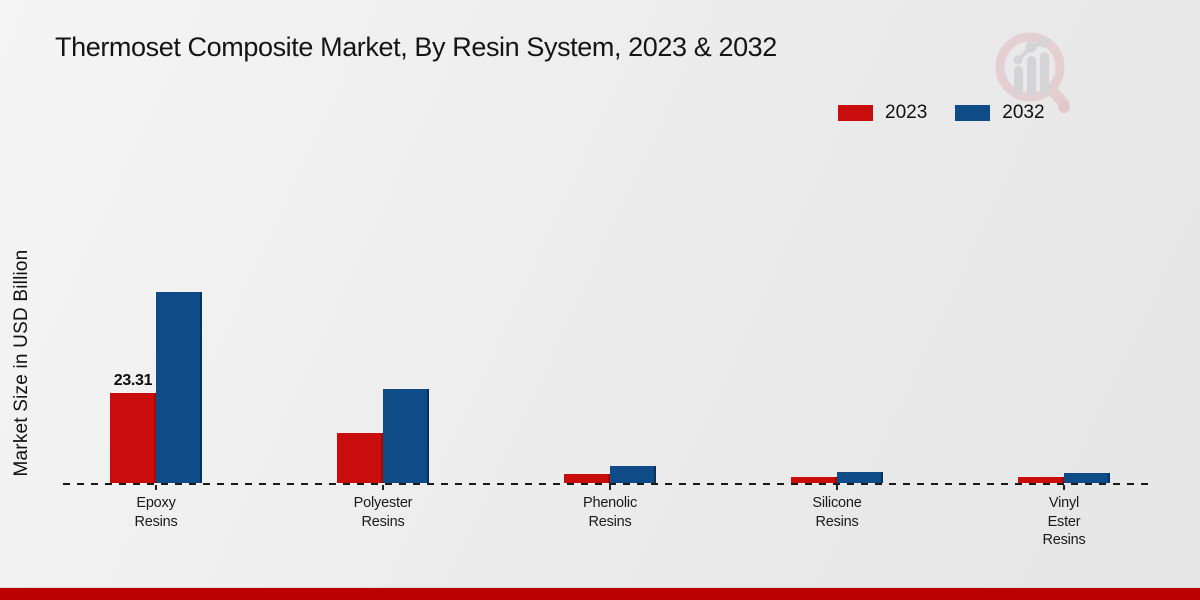  What do you see at coordinates (156, 512) in the screenshot?
I see `category-label-epoxy-resins: Epoxy Resins` at bounding box center [156, 512].